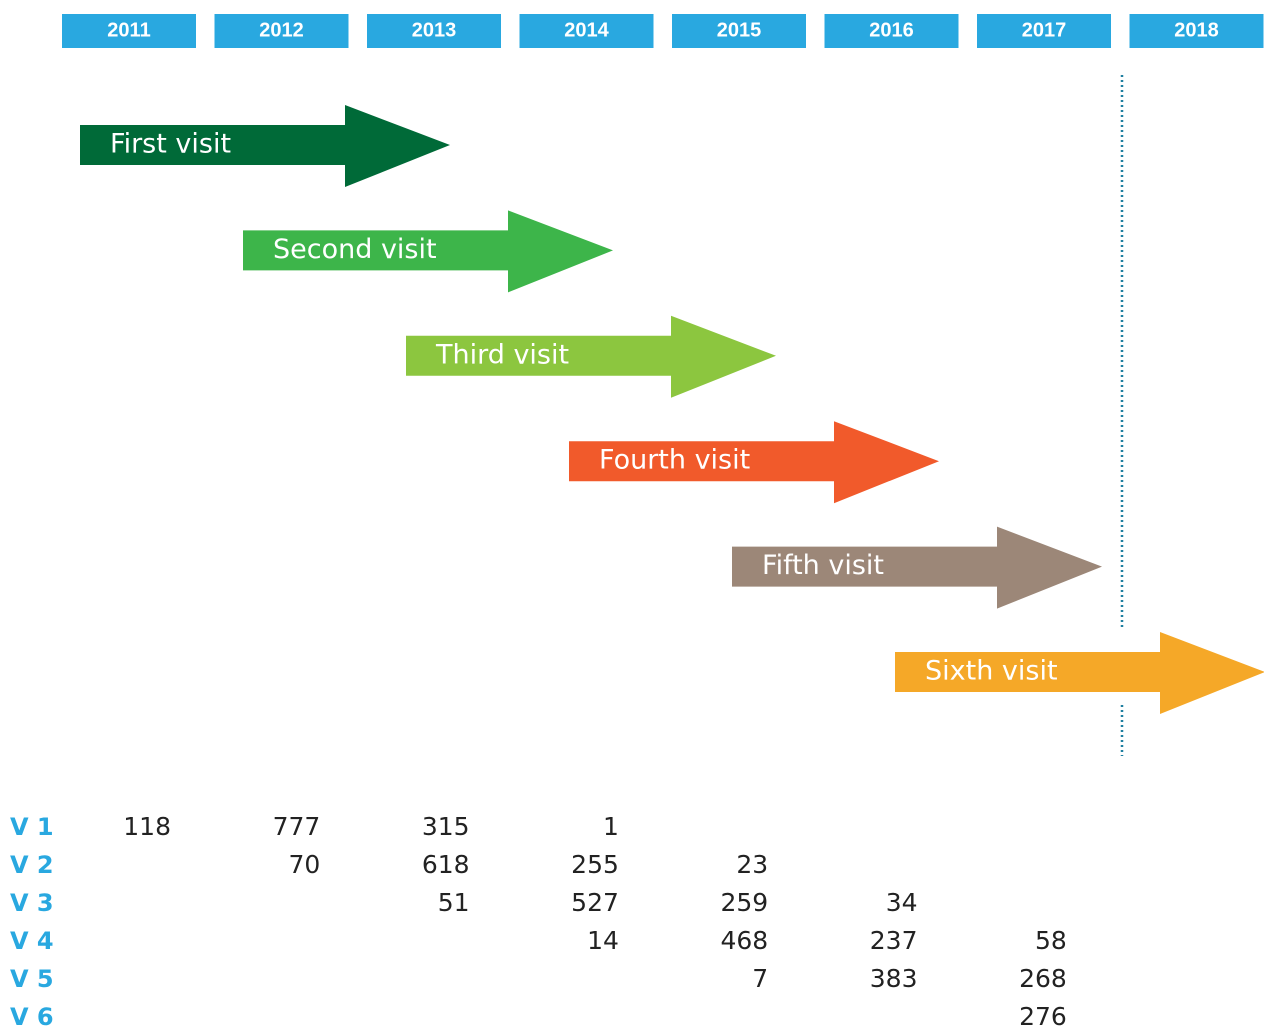  Describe the element at coordinates (32, 941) in the screenshot. I see `row-label: V 4` at that location.